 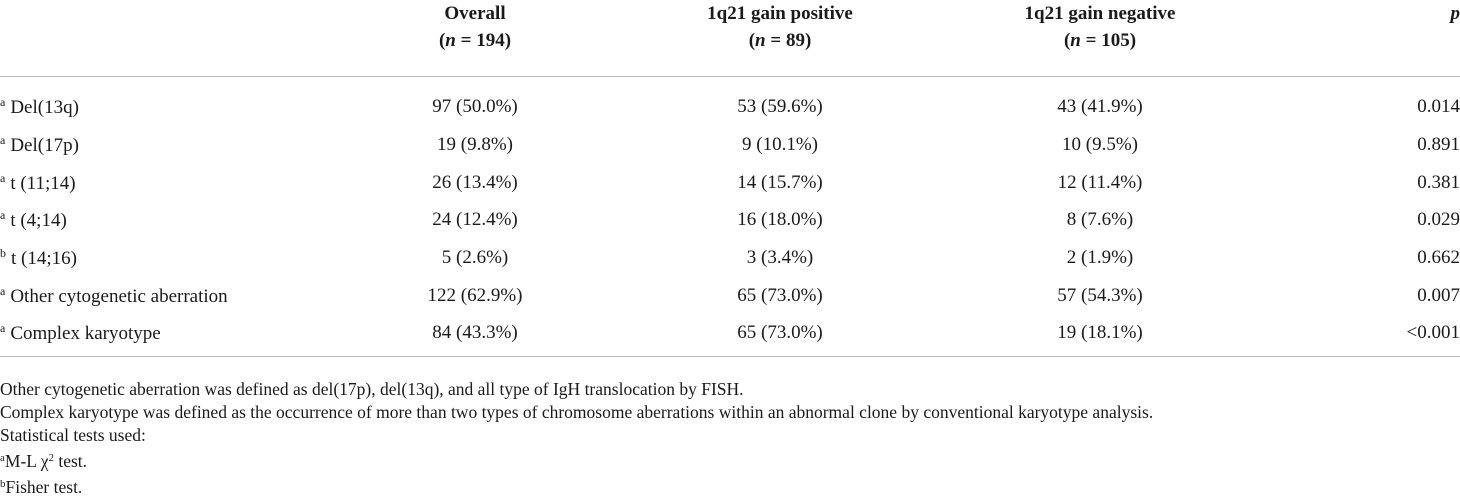 I want to click on footnote-a: aM-L χ2 test., so click(x=576, y=460).